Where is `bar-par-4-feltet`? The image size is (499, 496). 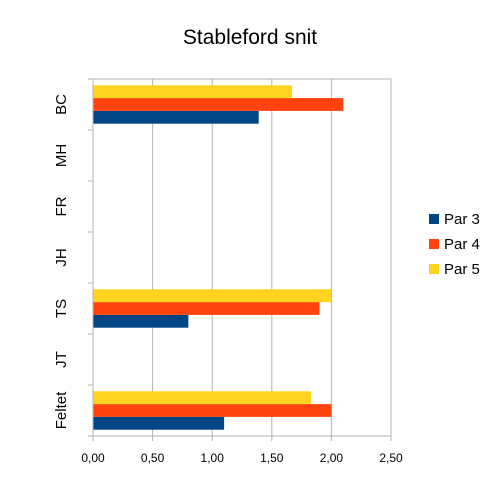
bar-par-4-feltet is located at coordinates (212, 410).